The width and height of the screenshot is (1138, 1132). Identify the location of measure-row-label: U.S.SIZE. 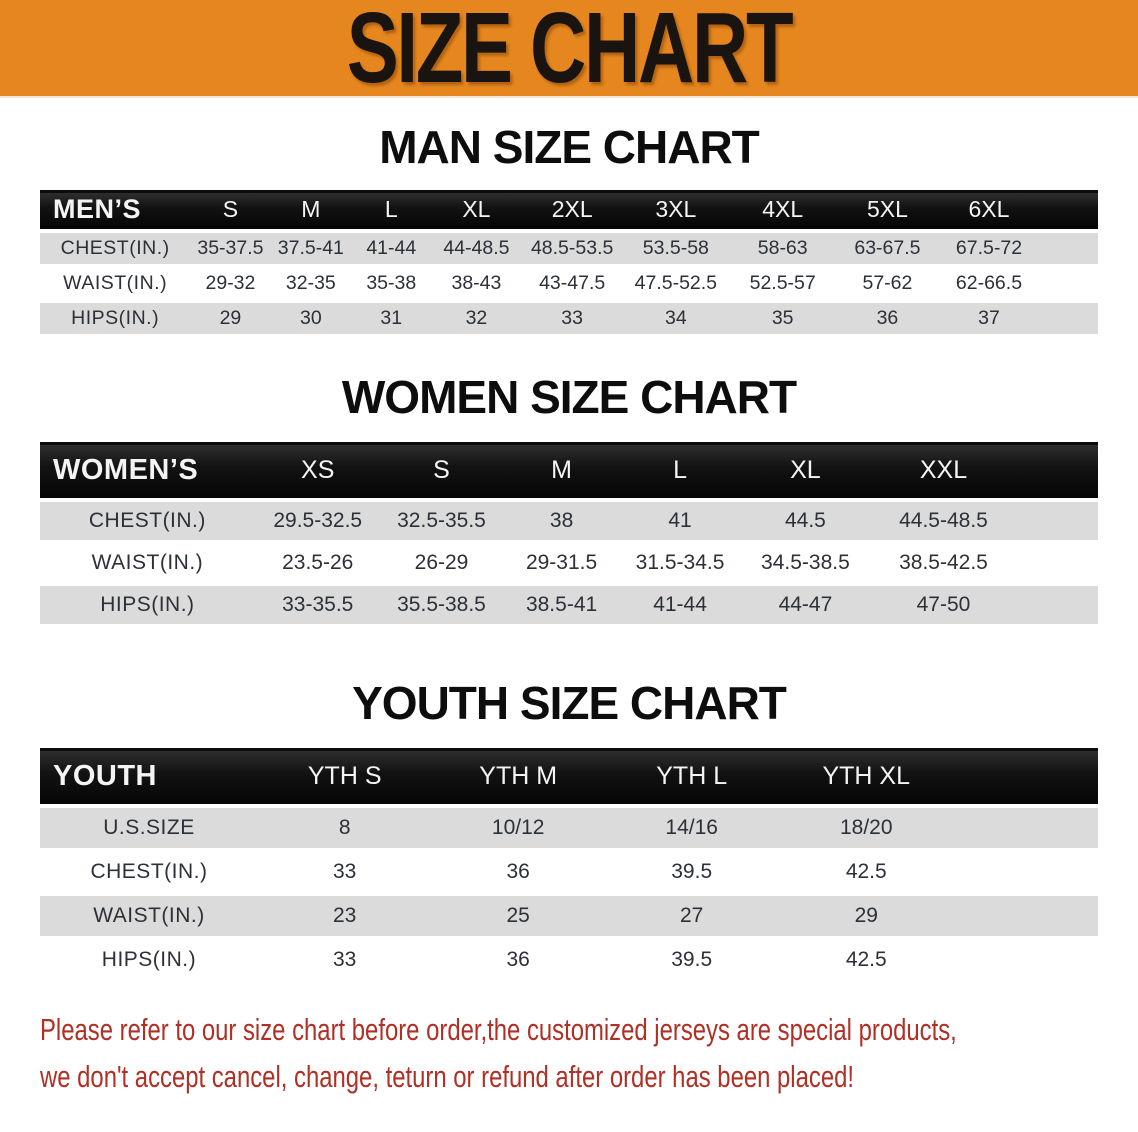
(149, 828).